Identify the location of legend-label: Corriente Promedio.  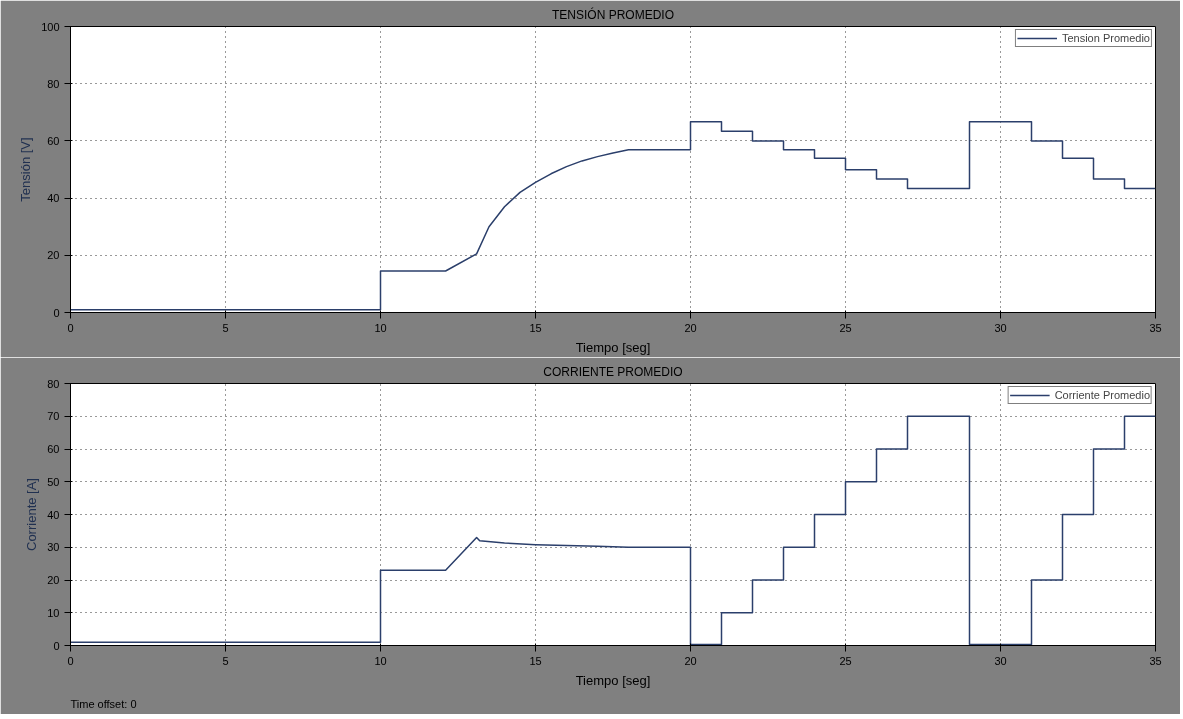
(1102, 395).